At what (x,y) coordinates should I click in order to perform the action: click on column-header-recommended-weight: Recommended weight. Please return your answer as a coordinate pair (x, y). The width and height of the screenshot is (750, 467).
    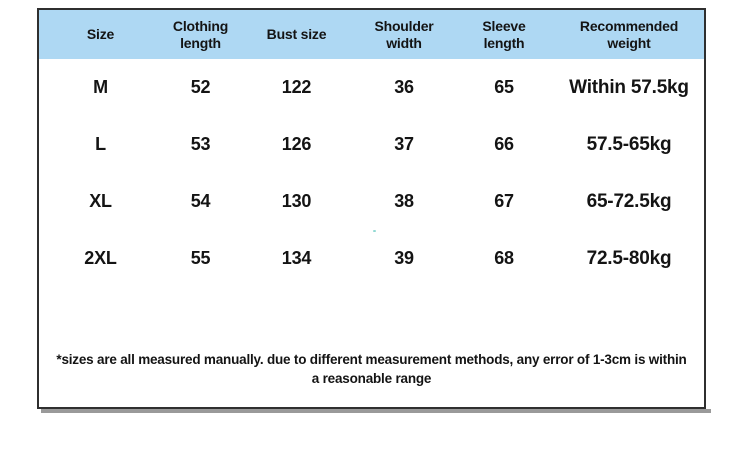
    Looking at the image, I should click on (629, 34).